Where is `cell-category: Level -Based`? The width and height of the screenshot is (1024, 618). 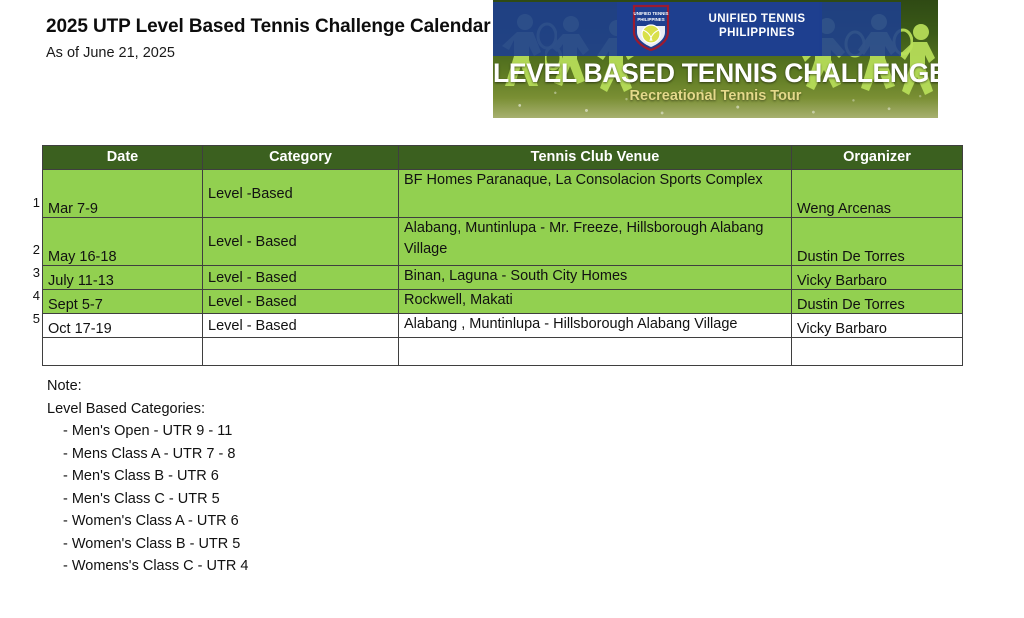 cell-category: Level -Based is located at coordinates (300, 193).